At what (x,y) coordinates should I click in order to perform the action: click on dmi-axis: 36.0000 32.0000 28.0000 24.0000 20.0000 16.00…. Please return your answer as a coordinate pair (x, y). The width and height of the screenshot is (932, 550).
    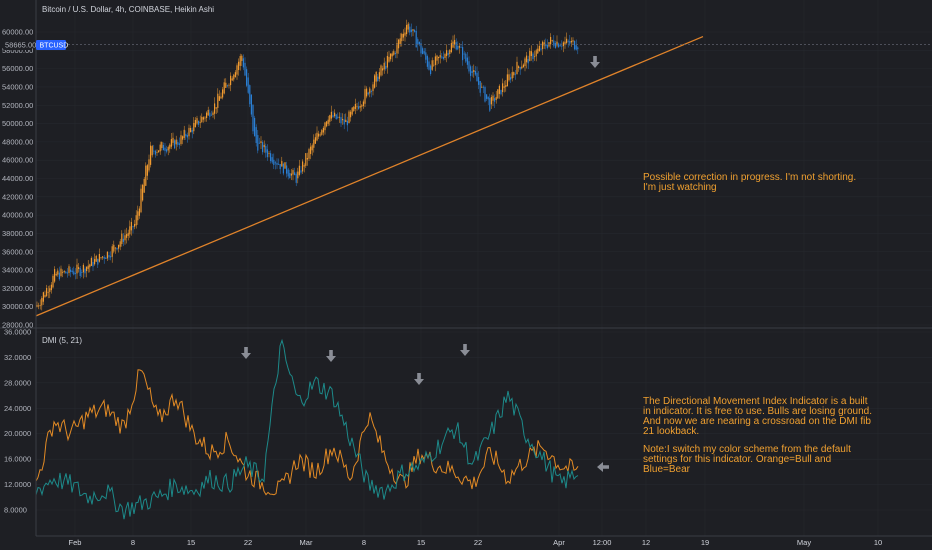
    Looking at the image, I should click on (17, 421).